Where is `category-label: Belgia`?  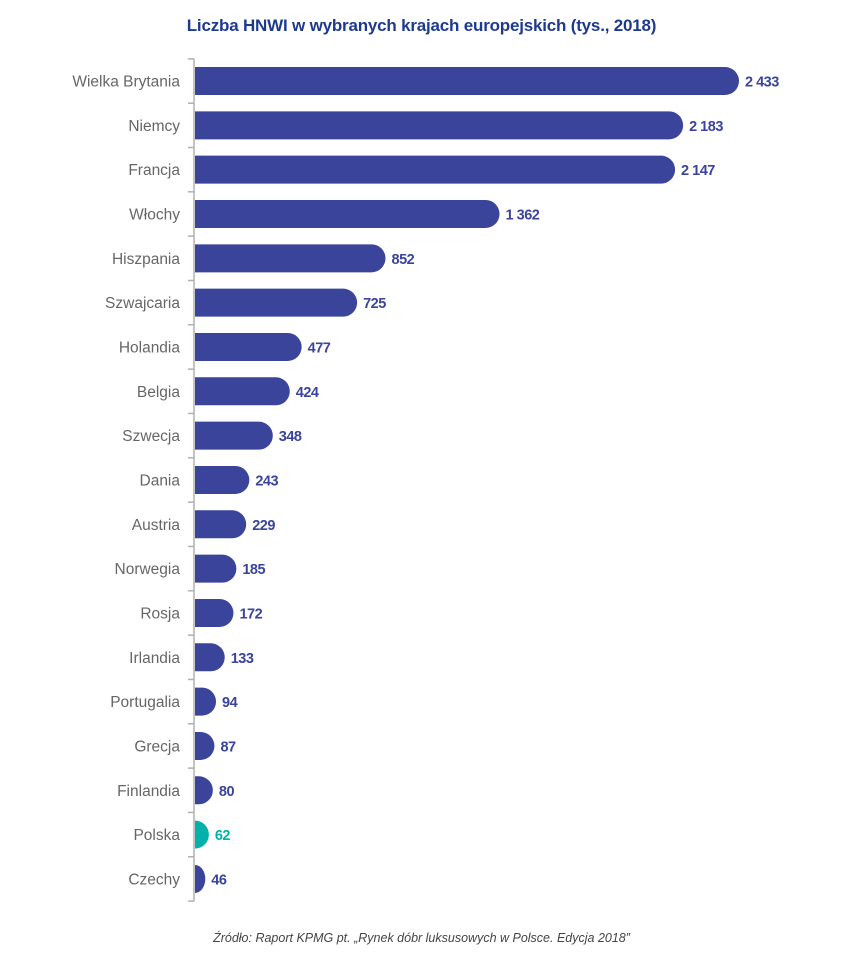 category-label: Belgia is located at coordinates (158, 392).